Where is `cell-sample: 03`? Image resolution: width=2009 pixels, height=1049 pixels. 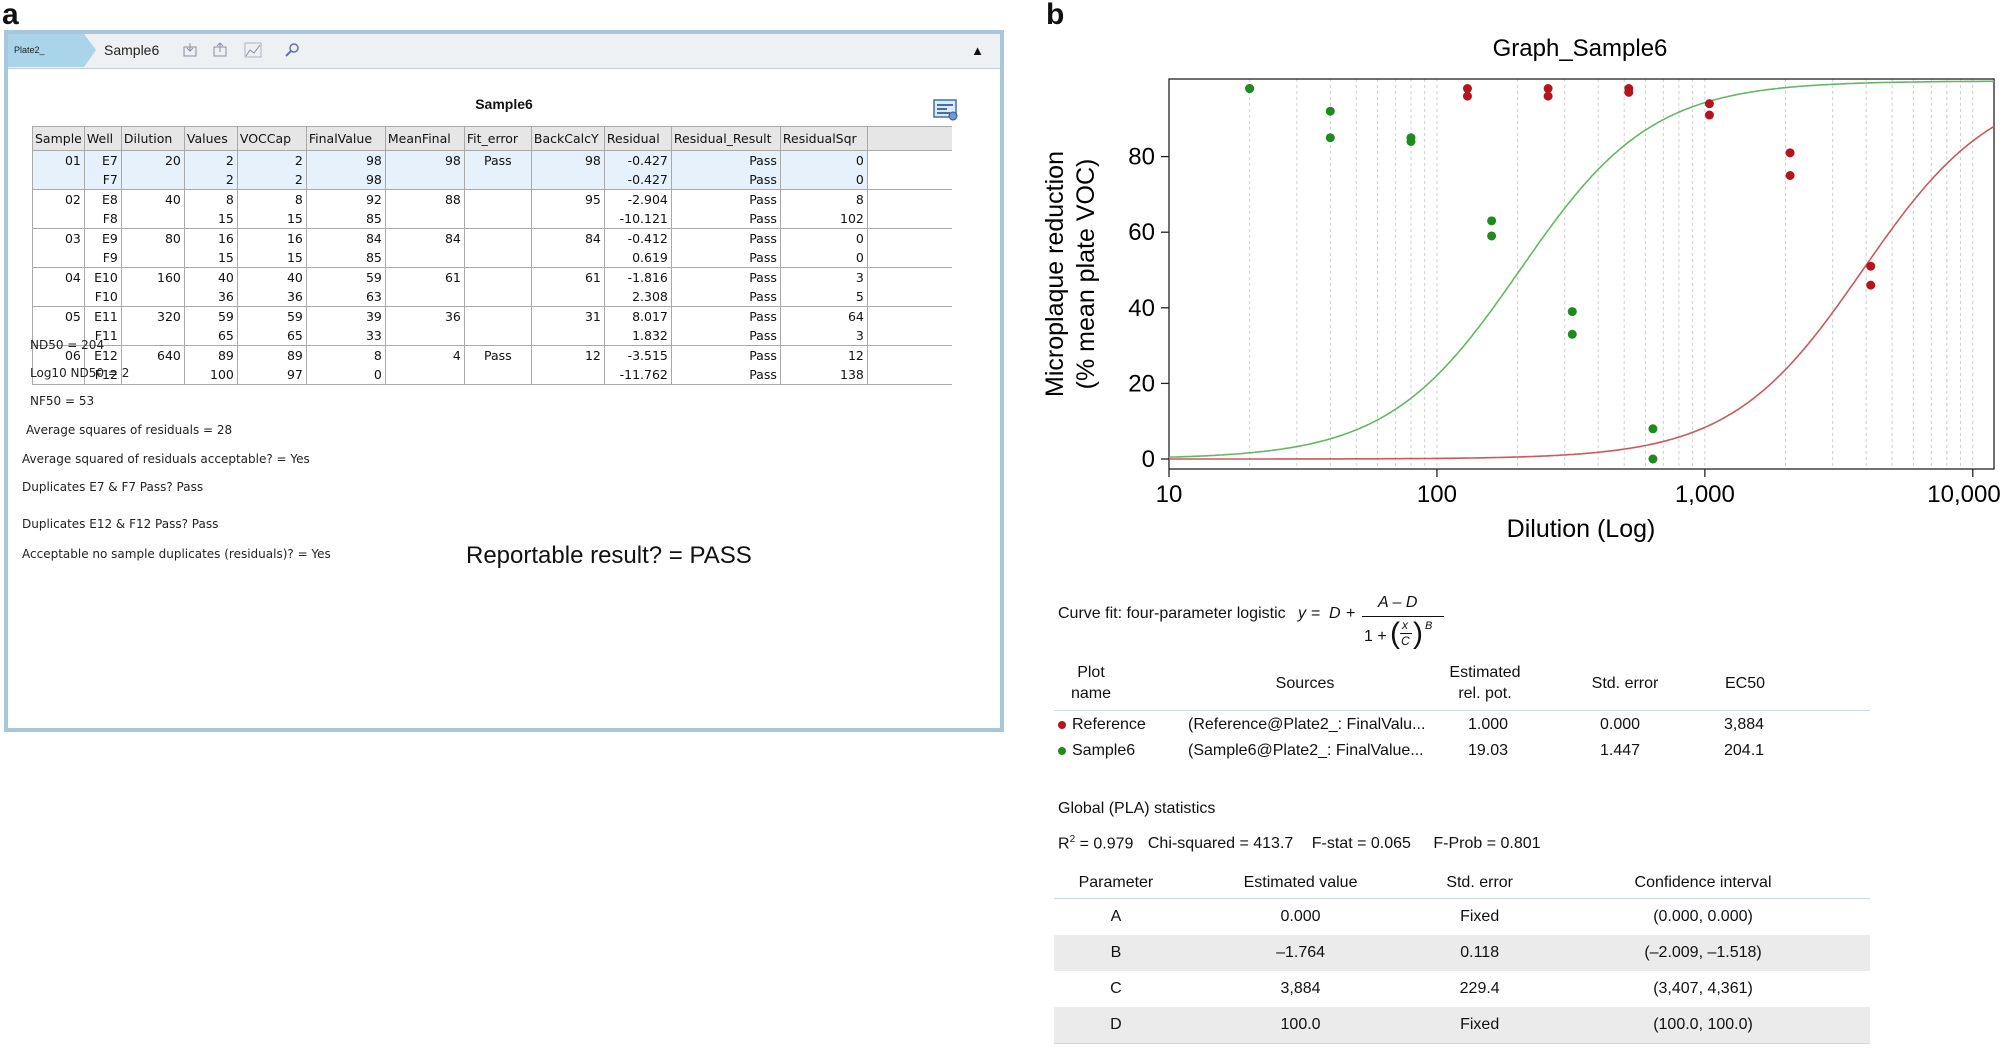 cell-sample: 03 is located at coordinates (58, 238).